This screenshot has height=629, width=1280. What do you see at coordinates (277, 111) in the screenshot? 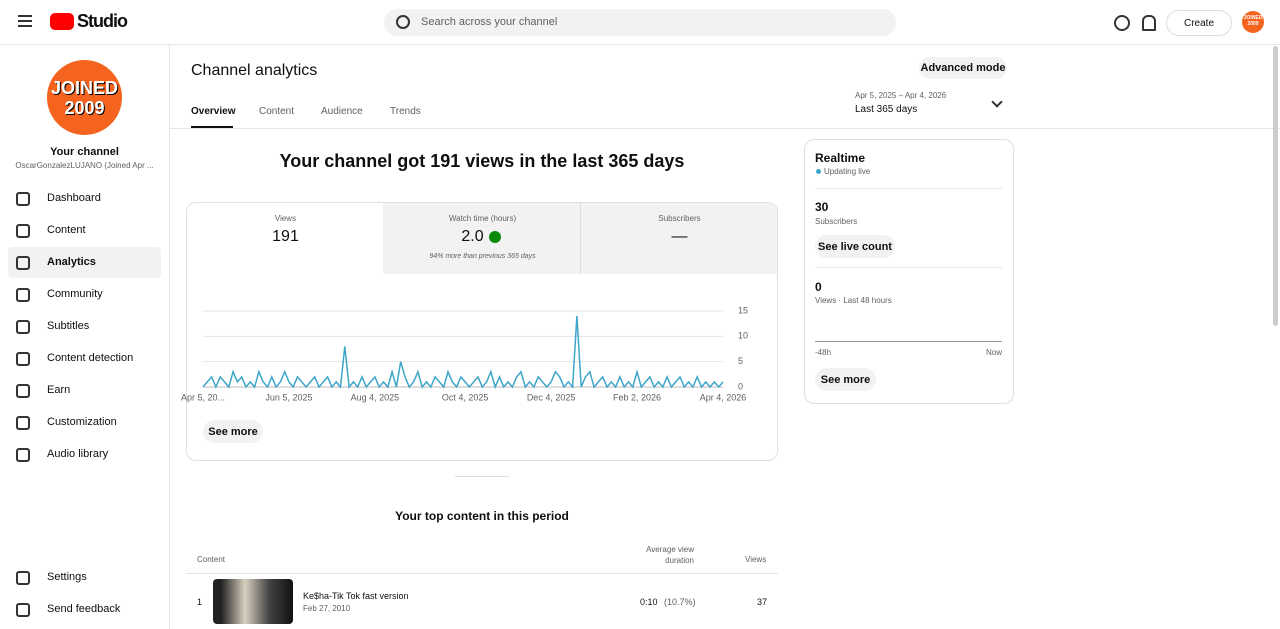
I see `tab: Content` at bounding box center [277, 111].